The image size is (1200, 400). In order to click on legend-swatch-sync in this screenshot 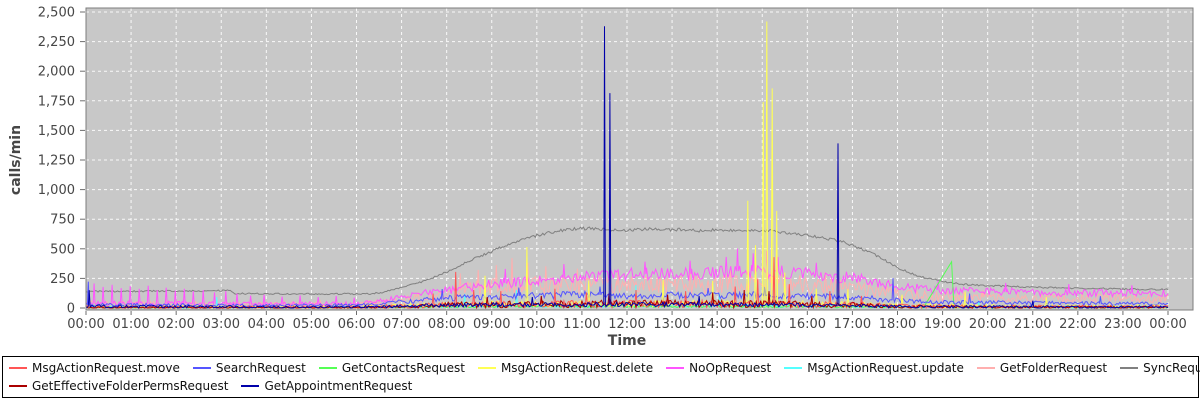, I will do `click(1129, 368)`.